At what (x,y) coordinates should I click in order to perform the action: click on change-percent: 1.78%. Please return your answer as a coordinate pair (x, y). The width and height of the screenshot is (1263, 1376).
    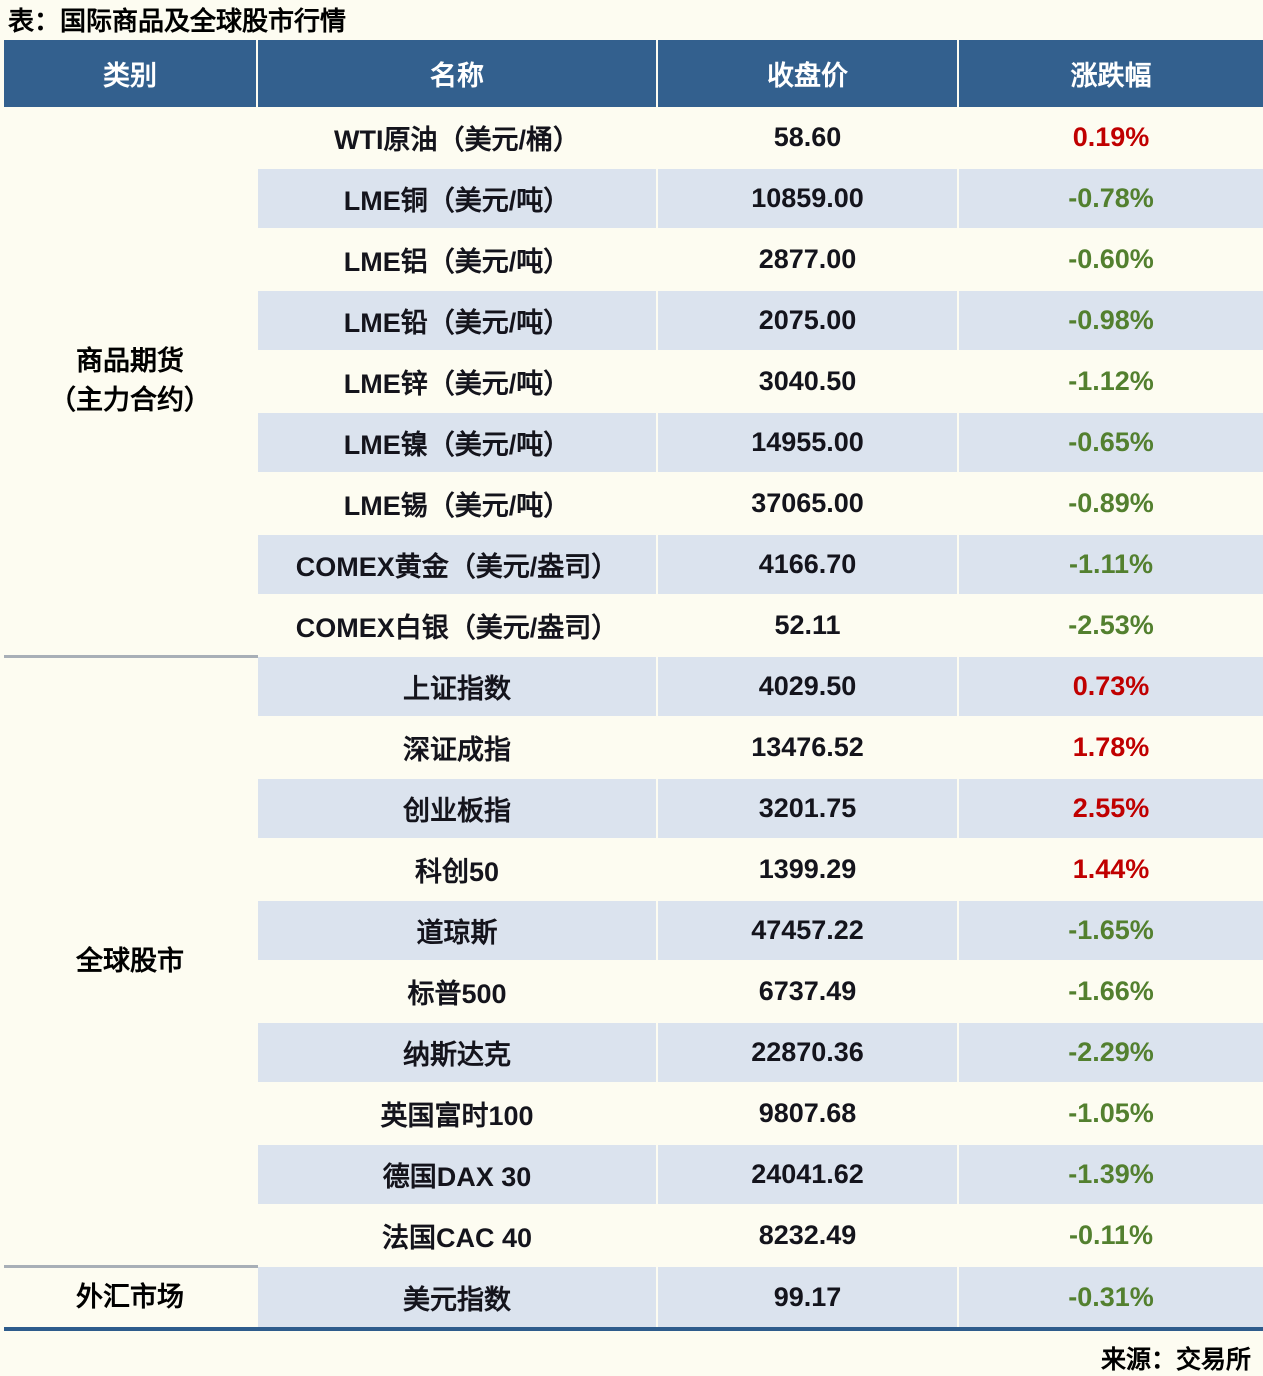
    Looking at the image, I should click on (1110, 748).